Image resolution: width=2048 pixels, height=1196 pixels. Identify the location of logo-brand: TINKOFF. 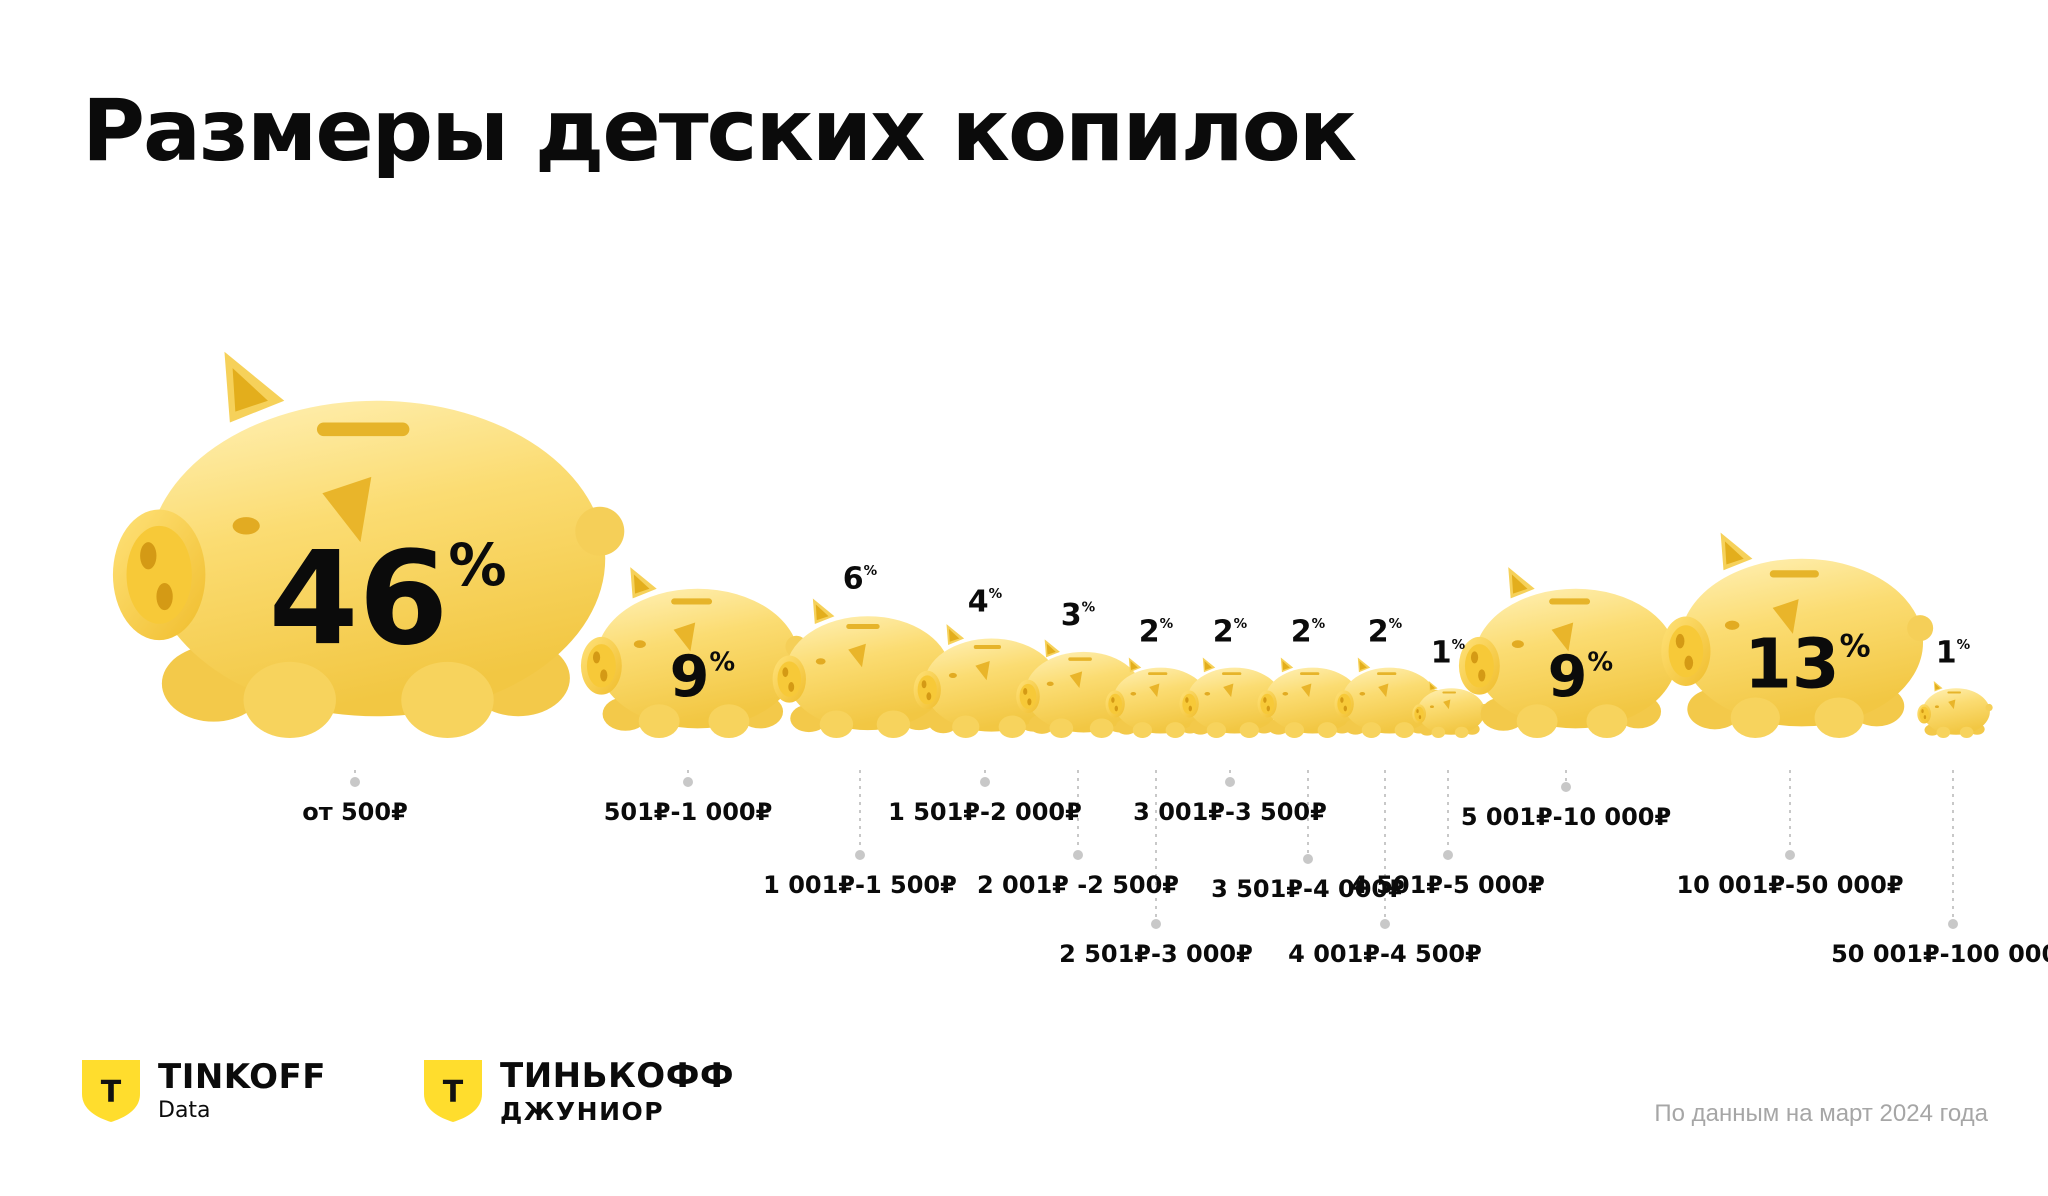
(242, 1077).